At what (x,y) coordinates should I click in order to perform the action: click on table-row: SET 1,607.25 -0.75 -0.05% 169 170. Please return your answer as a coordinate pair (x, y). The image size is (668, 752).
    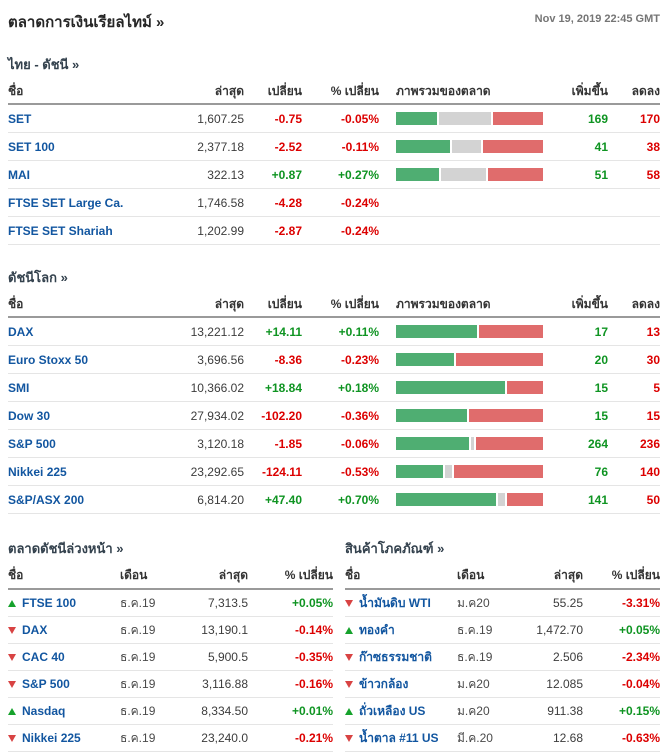
    Looking at the image, I should click on (334, 119).